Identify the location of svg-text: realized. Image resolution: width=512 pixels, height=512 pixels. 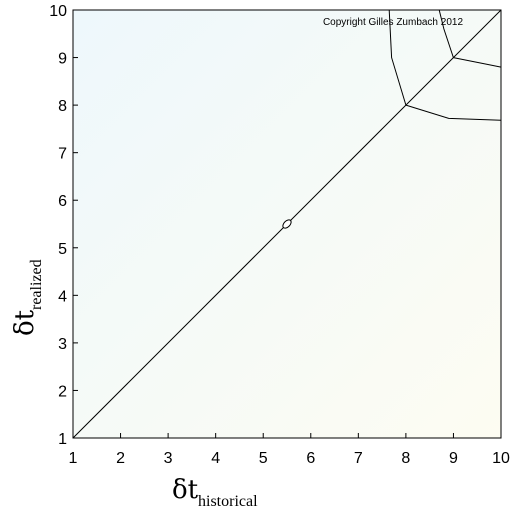
(36, 284).